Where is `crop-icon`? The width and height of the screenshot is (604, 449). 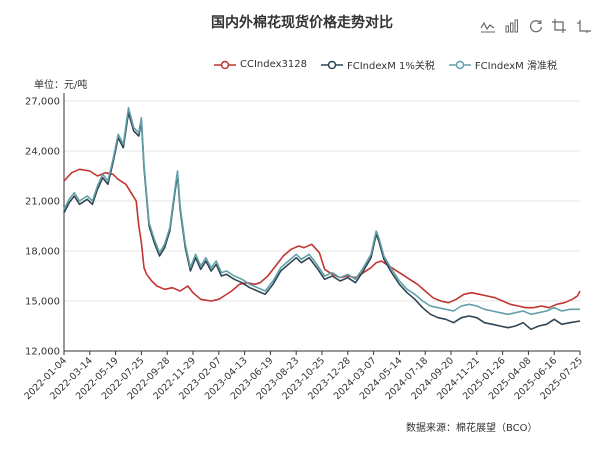 crop-icon is located at coordinates (560, 26).